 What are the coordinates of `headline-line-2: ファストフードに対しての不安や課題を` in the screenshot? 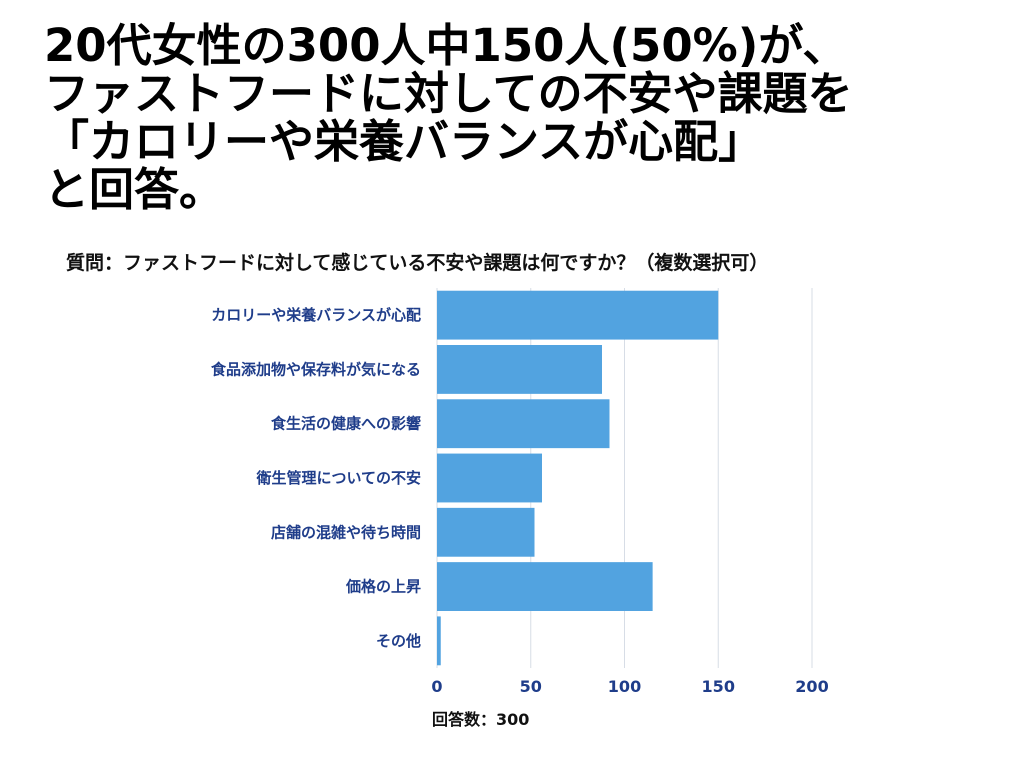 It's located at (448, 93).